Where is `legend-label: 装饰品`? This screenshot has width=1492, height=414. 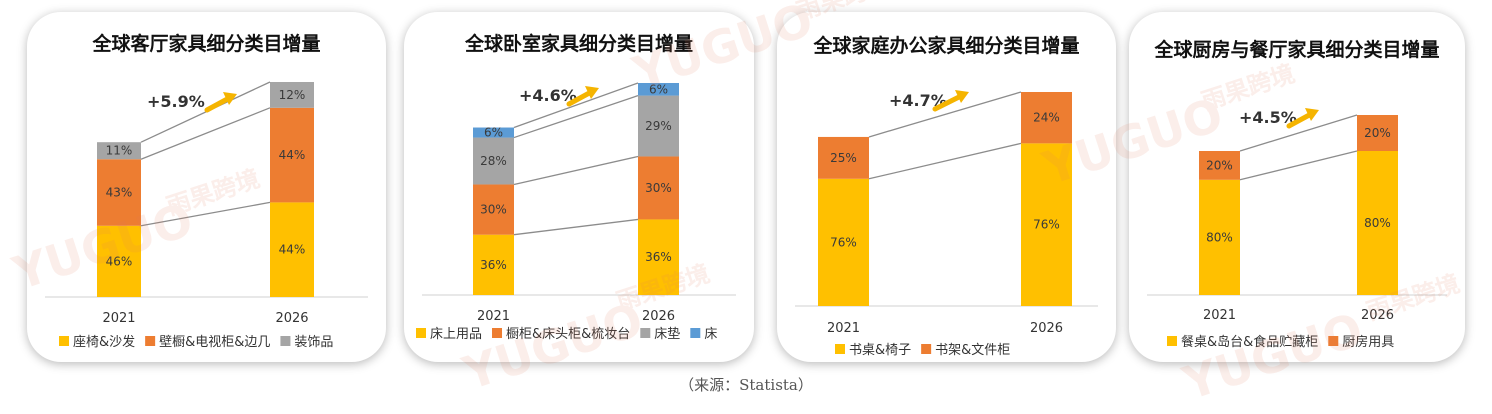
legend-label: 装饰品 is located at coordinates (313, 342).